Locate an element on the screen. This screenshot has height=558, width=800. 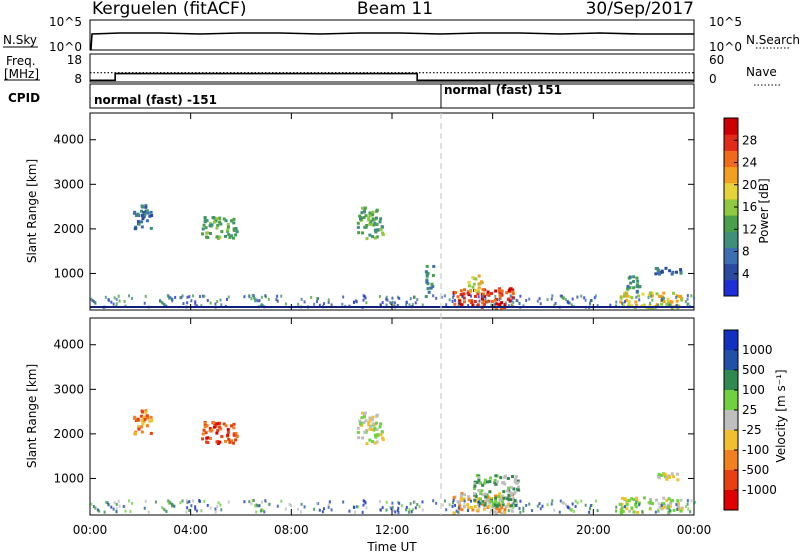
y-tick-label: 4000 is located at coordinates (68, 140).